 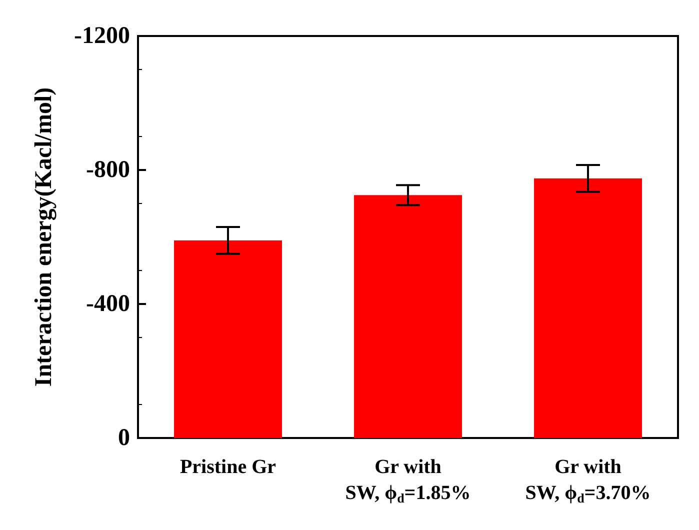 I want to click on y-tick-label: 0, so click(x=124, y=438).